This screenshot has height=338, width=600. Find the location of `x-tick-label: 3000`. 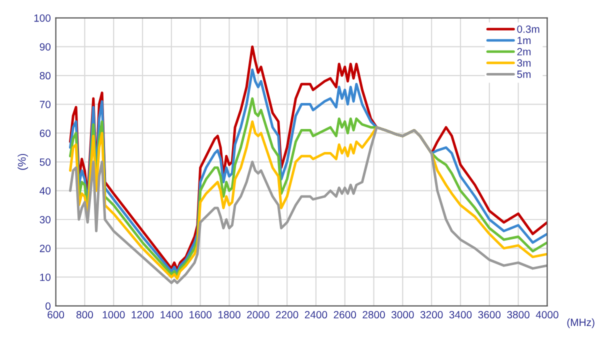

x-tick-label: 3000 is located at coordinates (402, 314).